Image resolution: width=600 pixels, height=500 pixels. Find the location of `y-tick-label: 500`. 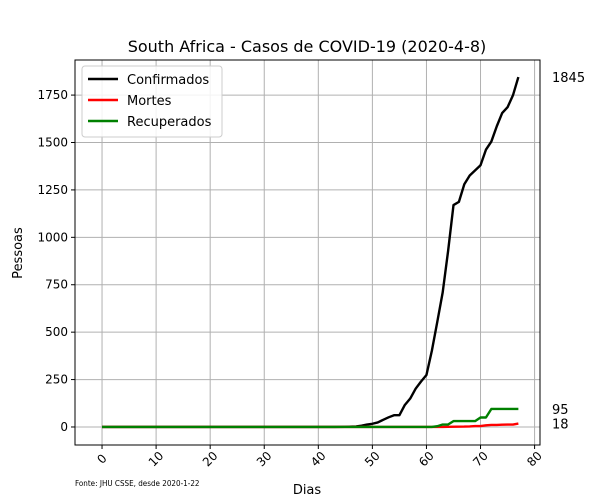

y-tick-label: 500 is located at coordinates (56, 332).